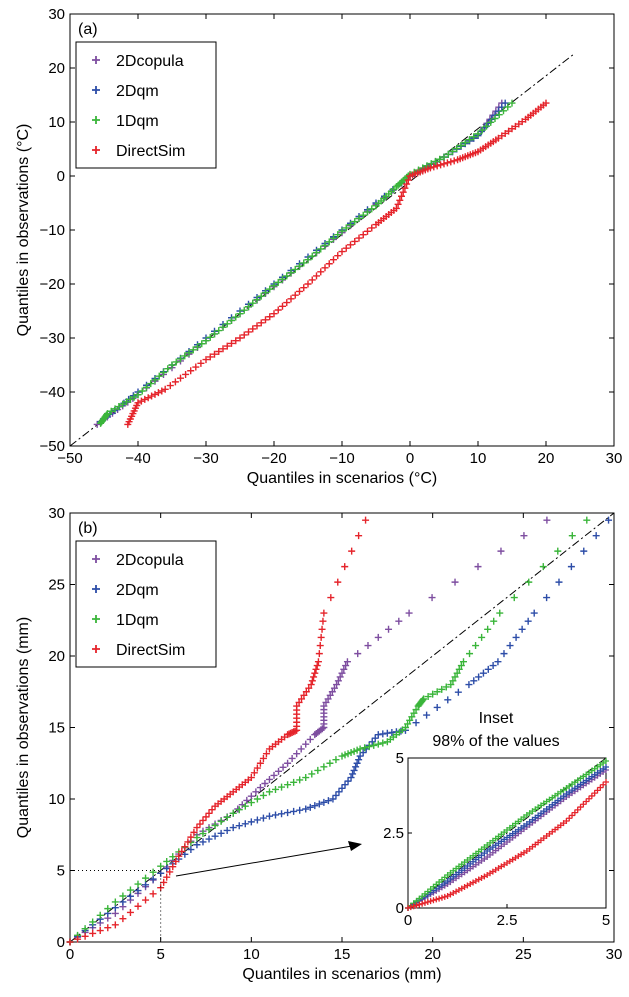  I want to click on legend-label: 2Dqm, so click(137, 590).